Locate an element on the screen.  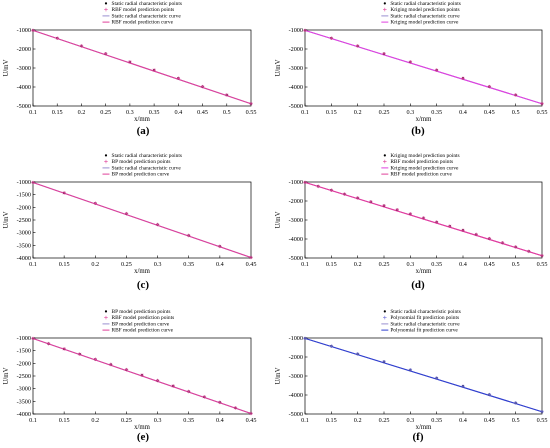
x-tick-label: 0.55 is located at coordinates (251, 112).